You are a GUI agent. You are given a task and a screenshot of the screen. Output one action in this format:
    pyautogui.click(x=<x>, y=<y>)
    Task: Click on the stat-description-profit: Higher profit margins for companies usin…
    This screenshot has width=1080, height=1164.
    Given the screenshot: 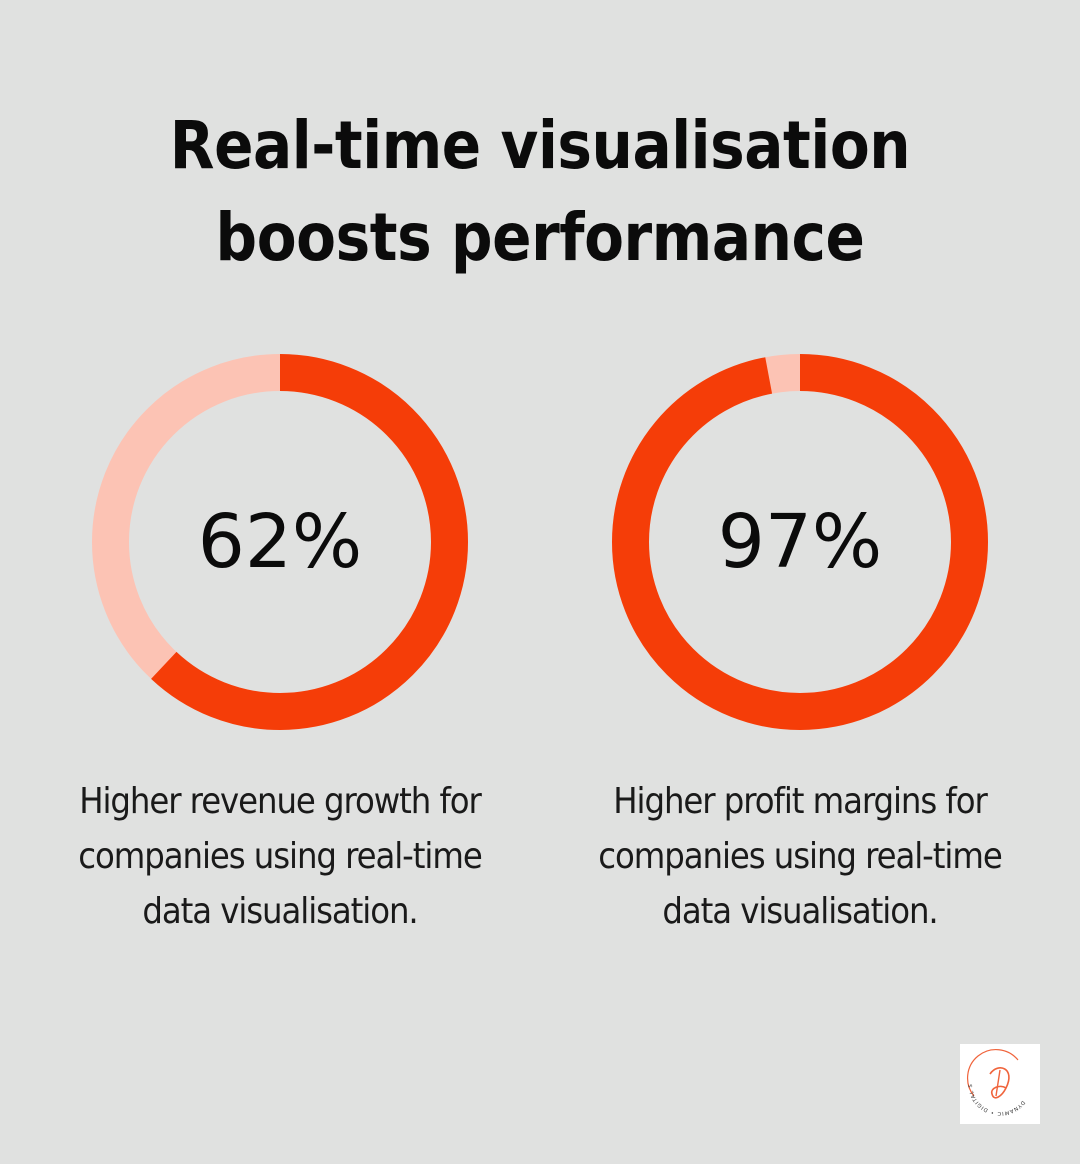 What is the action you would take?
    pyautogui.click(x=800, y=856)
    